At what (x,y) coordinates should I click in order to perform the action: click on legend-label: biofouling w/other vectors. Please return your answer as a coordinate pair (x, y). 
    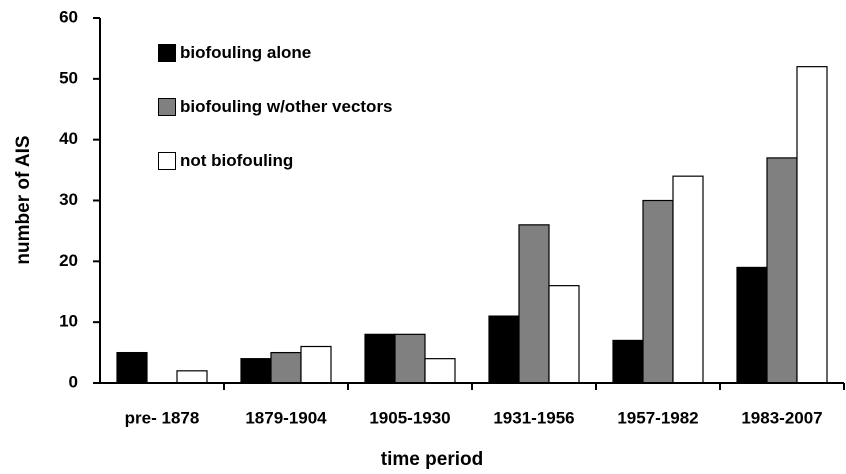
    Looking at the image, I should click on (286, 106).